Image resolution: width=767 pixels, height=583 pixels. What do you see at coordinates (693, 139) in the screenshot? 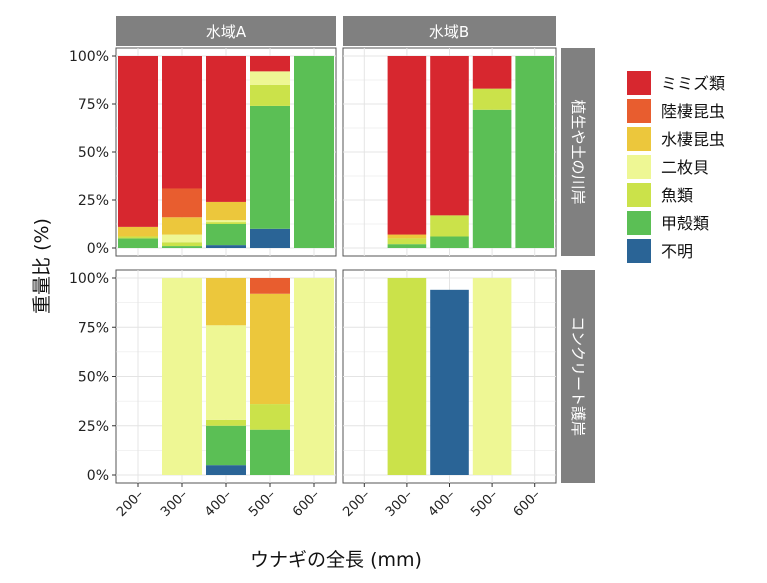
I see `legend-label-suisei: 水棲昆虫` at bounding box center [693, 139].